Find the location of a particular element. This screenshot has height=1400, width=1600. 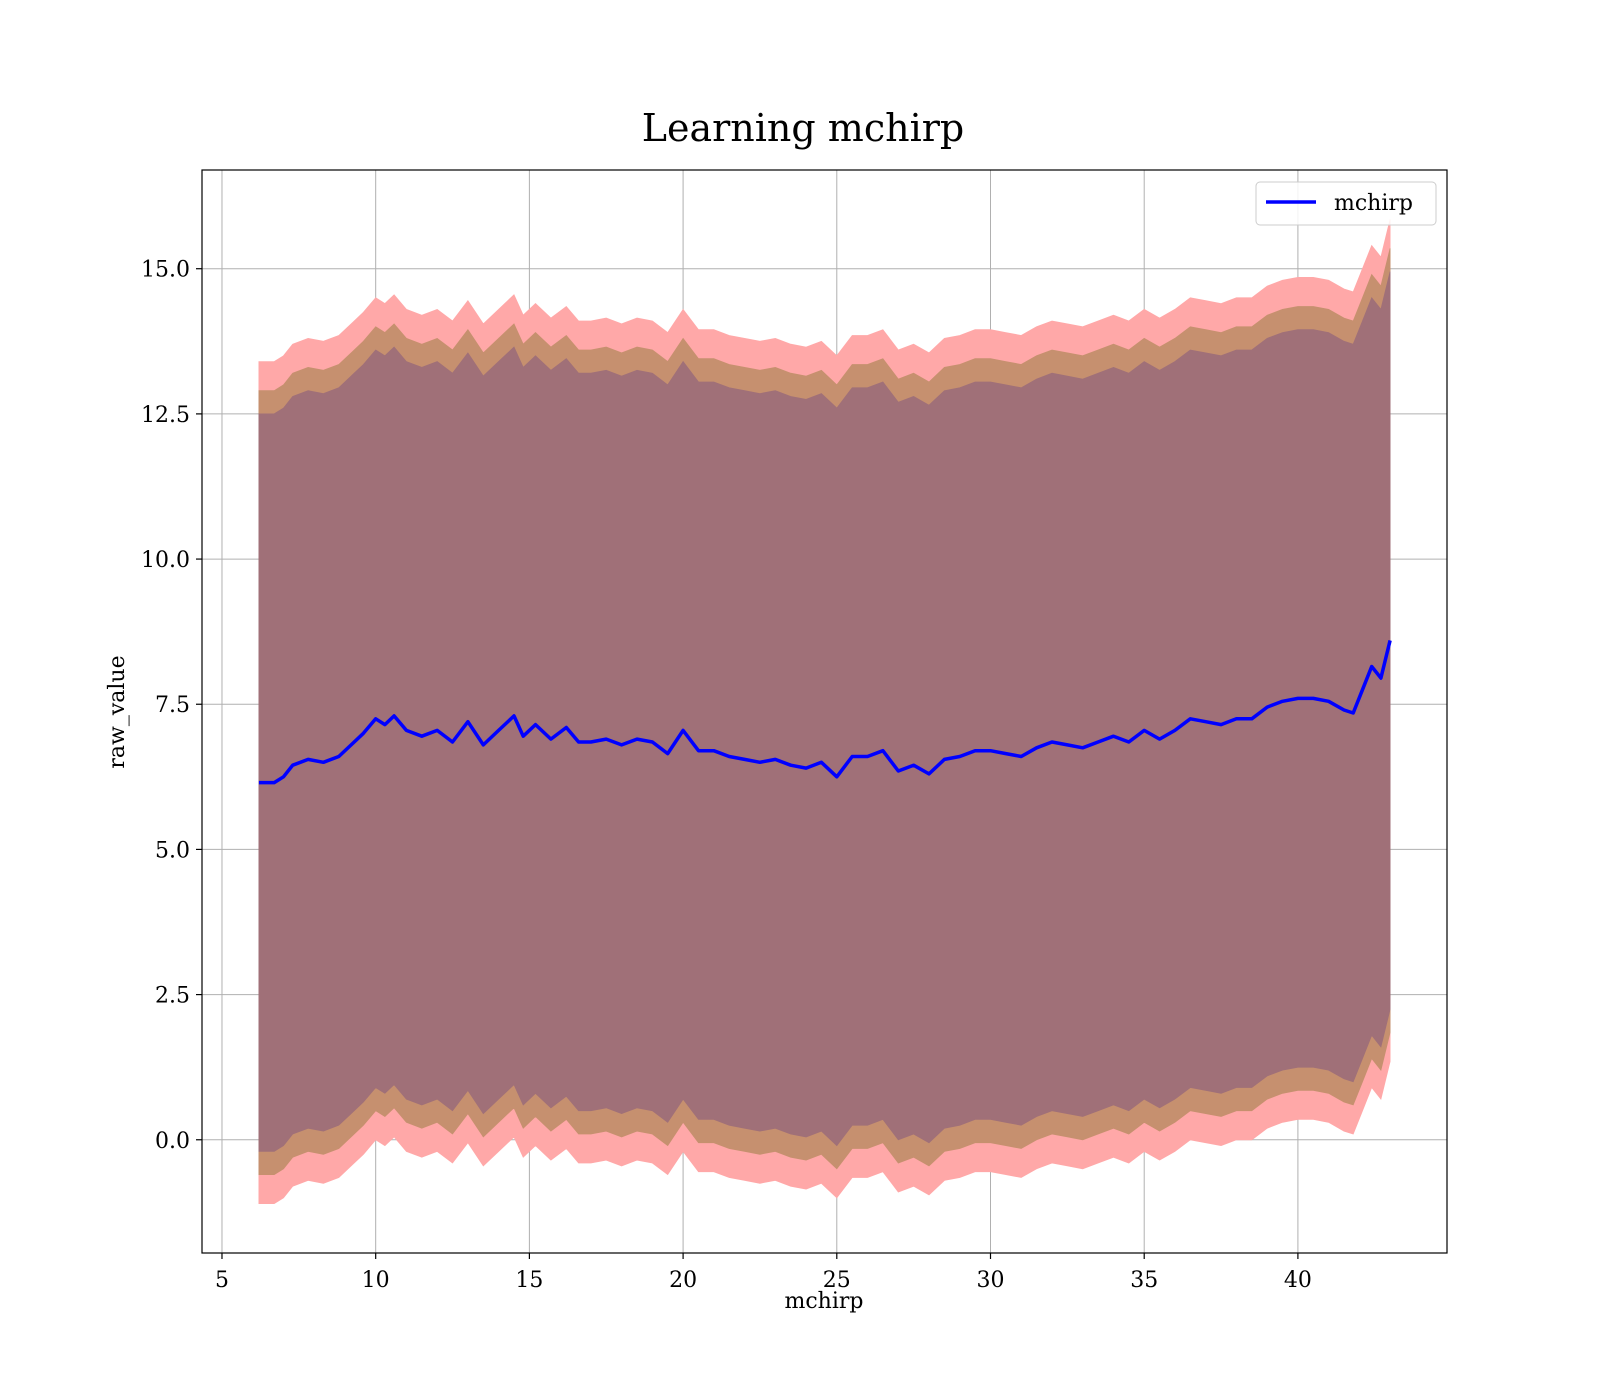

y-tick-label: 7.5 is located at coordinates (172, 705).